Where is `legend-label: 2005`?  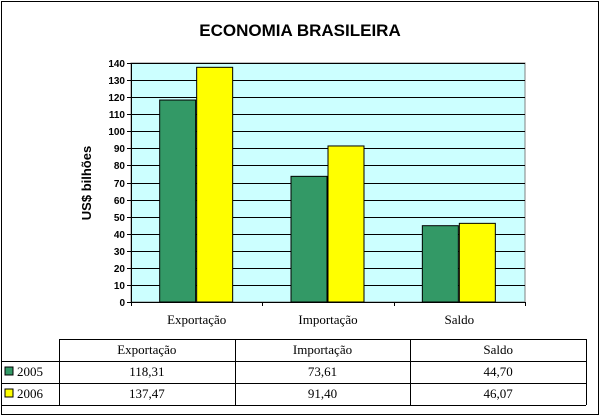
legend-label: 2005 is located at coordinates (30, 371).